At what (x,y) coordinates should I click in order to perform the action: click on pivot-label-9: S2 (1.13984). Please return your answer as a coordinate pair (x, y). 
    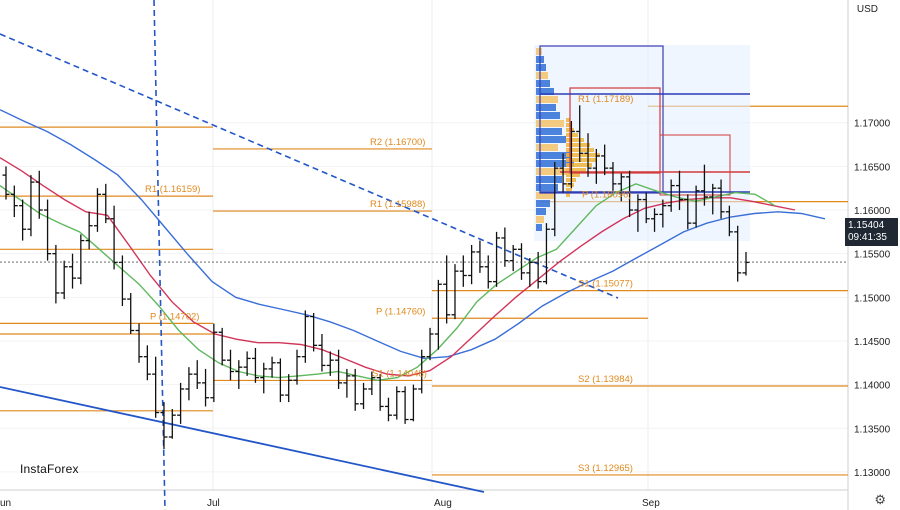
    Looking at the image, I should click on (605, 379).